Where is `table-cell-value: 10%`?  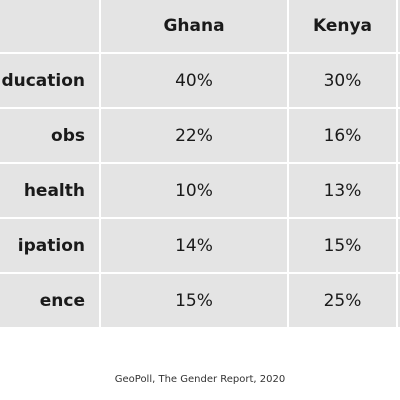 table-cell-value: 10% is located at coordinates (194, 190).